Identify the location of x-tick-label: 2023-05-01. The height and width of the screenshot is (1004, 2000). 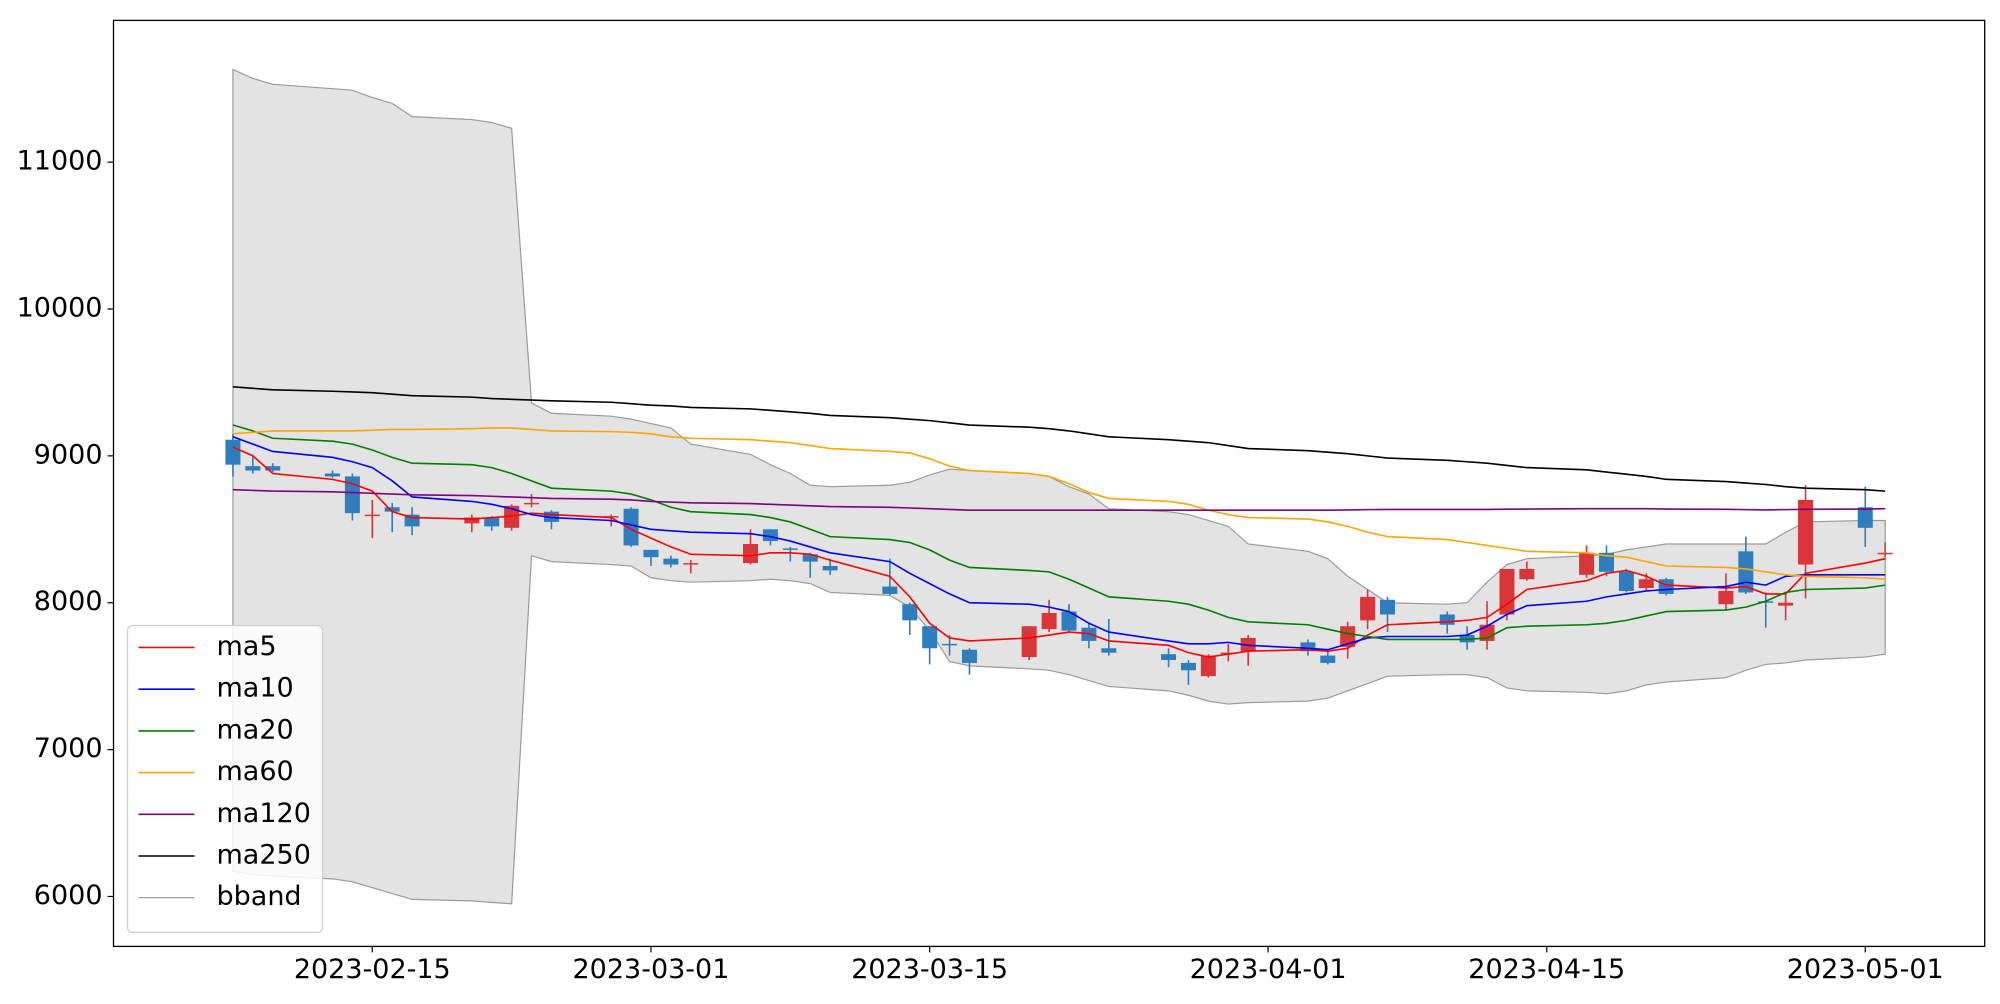
(1865, 969).